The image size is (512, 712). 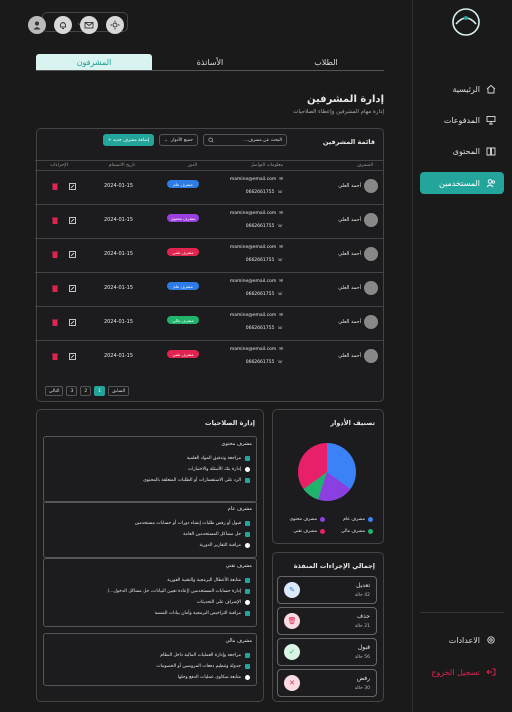 What do you see at coordinates (128, 140) in the screenshot?
I see `add-supervisor-button: إضافة مشرف جديد +` at bounding box center [128, 140].